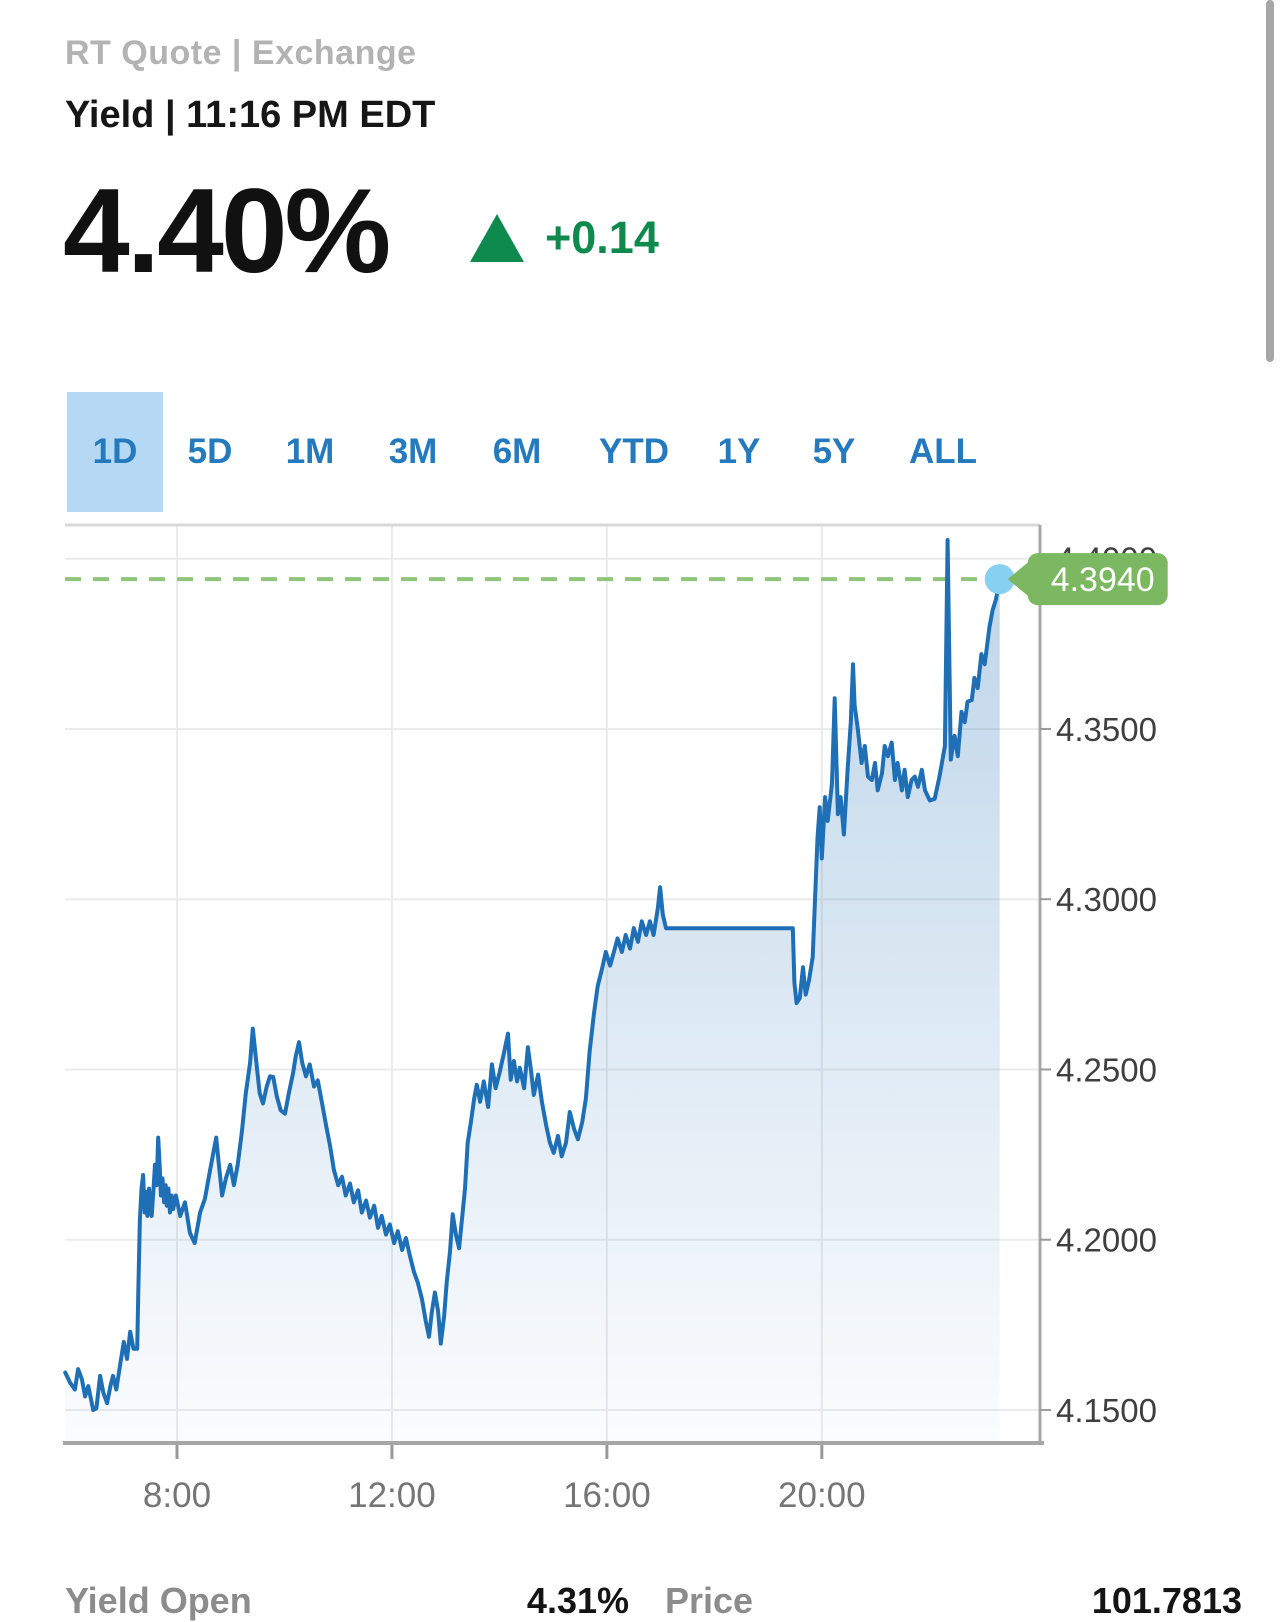 The height and width of the screenshot is (1622, 1284). What do you see at coordinates (517, 451) in the screenshot?
I see `tab-6m: 6M` at bounding box center [517, 451].